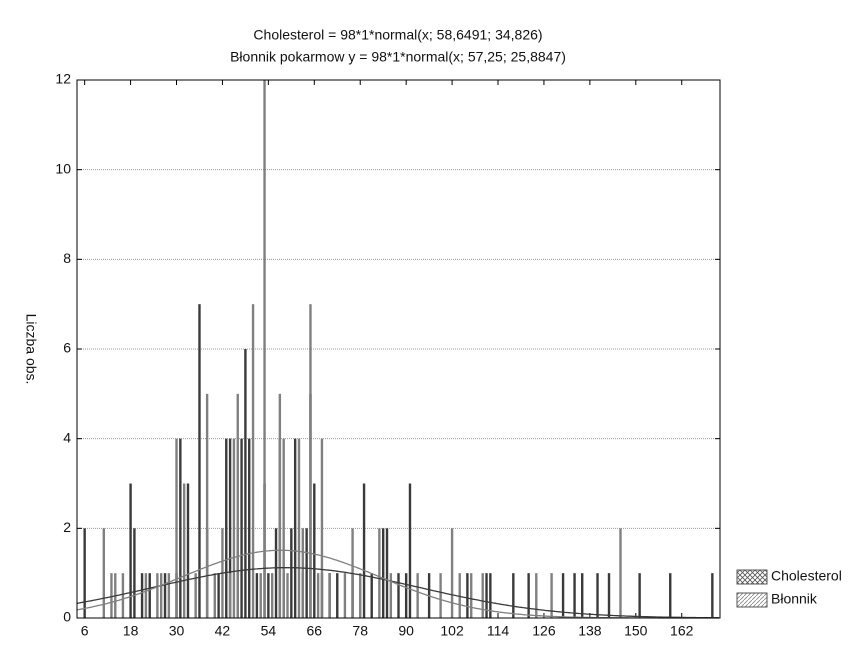  Describe the element at coordinates (67, 617) in the screenshot. I see `y-tick-label: 0` at that location.